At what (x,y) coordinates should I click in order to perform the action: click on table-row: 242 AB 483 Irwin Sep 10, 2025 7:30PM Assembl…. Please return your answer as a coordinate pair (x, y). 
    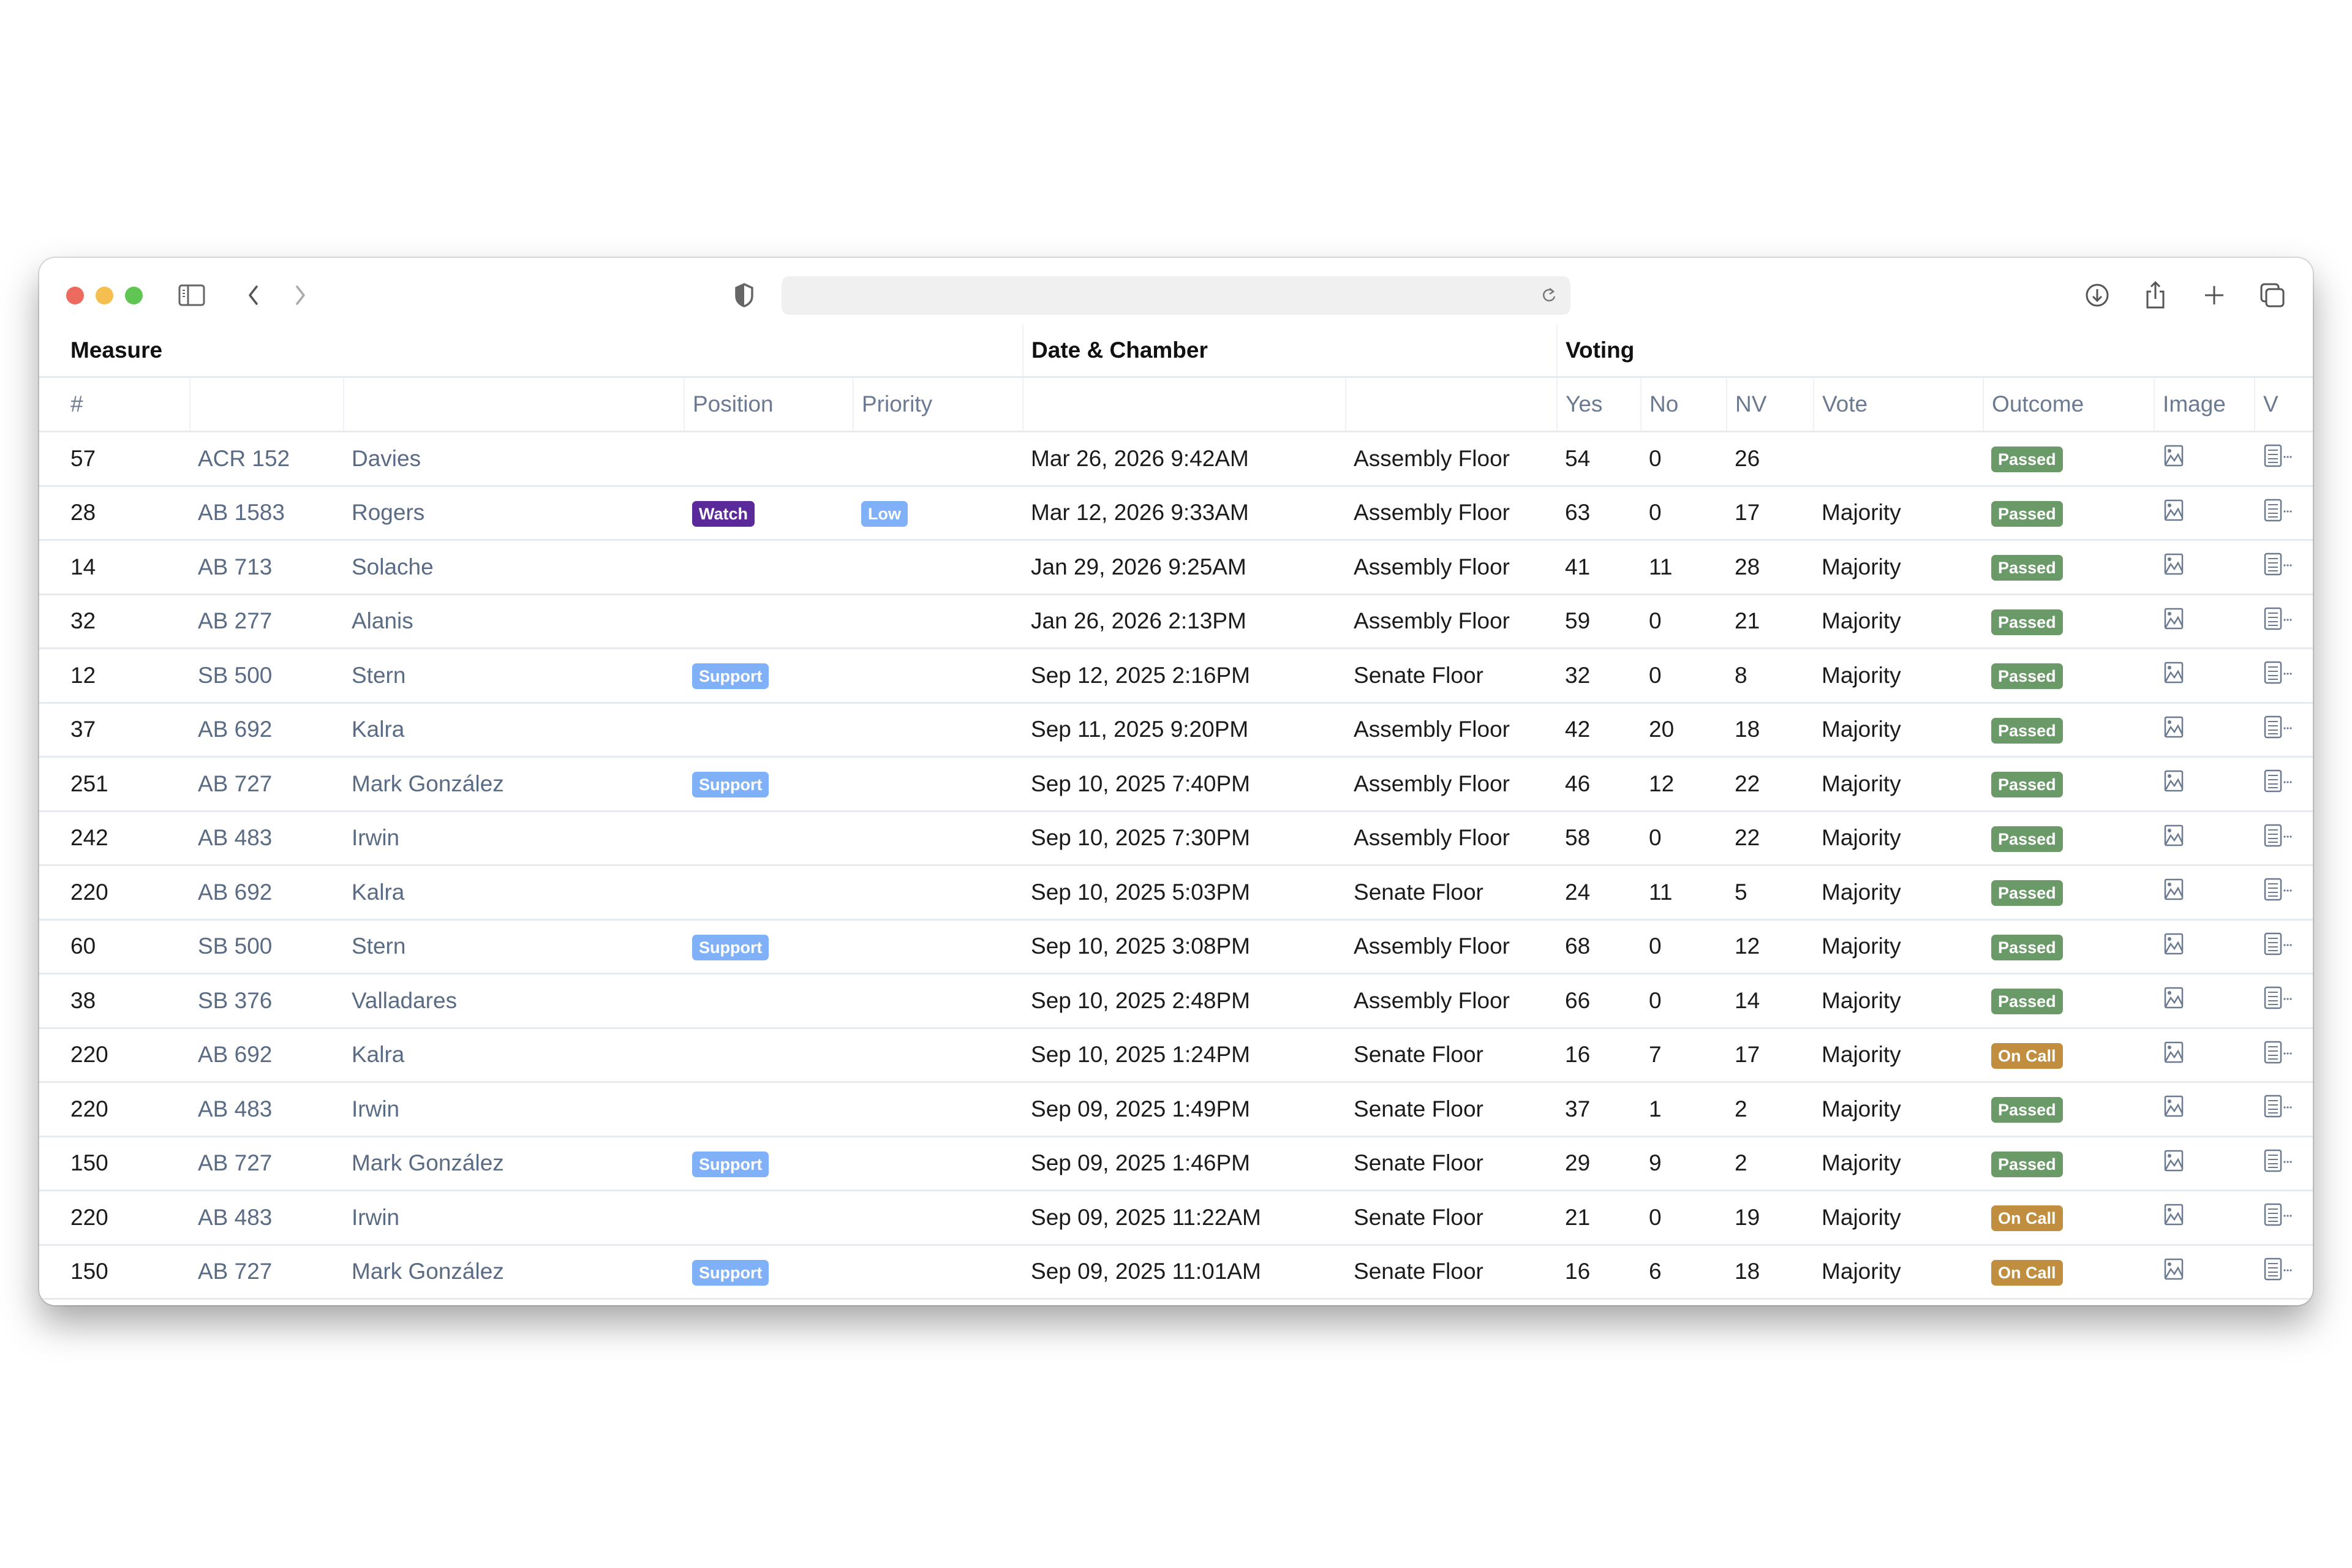
    Looking at the image, I should click on (1176, 839).